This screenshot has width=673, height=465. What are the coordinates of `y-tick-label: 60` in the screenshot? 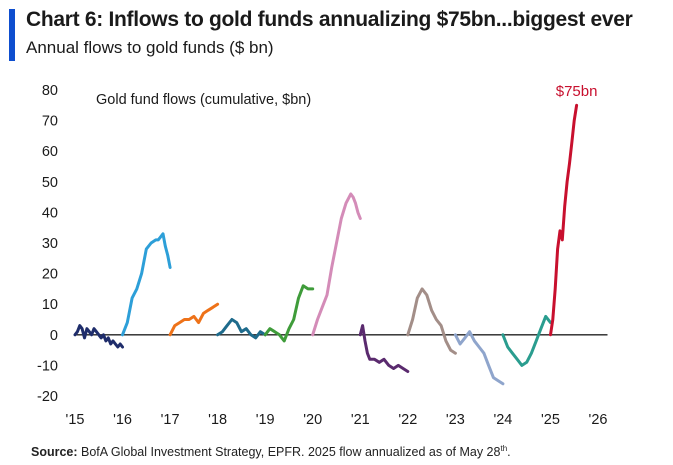 It's located at (50, 152).